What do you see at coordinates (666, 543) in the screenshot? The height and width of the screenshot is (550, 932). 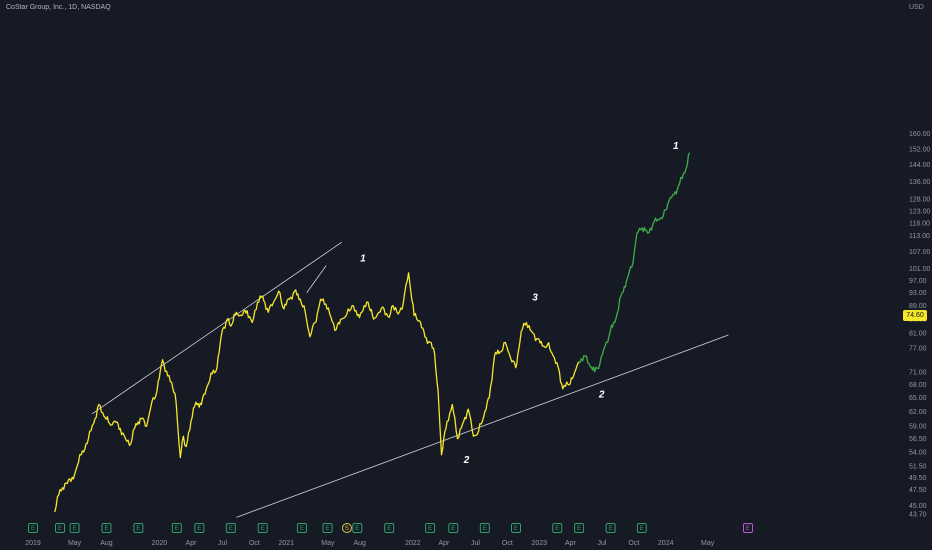 I see `x-tick-label: 2024` at bounding box center [666, 543].